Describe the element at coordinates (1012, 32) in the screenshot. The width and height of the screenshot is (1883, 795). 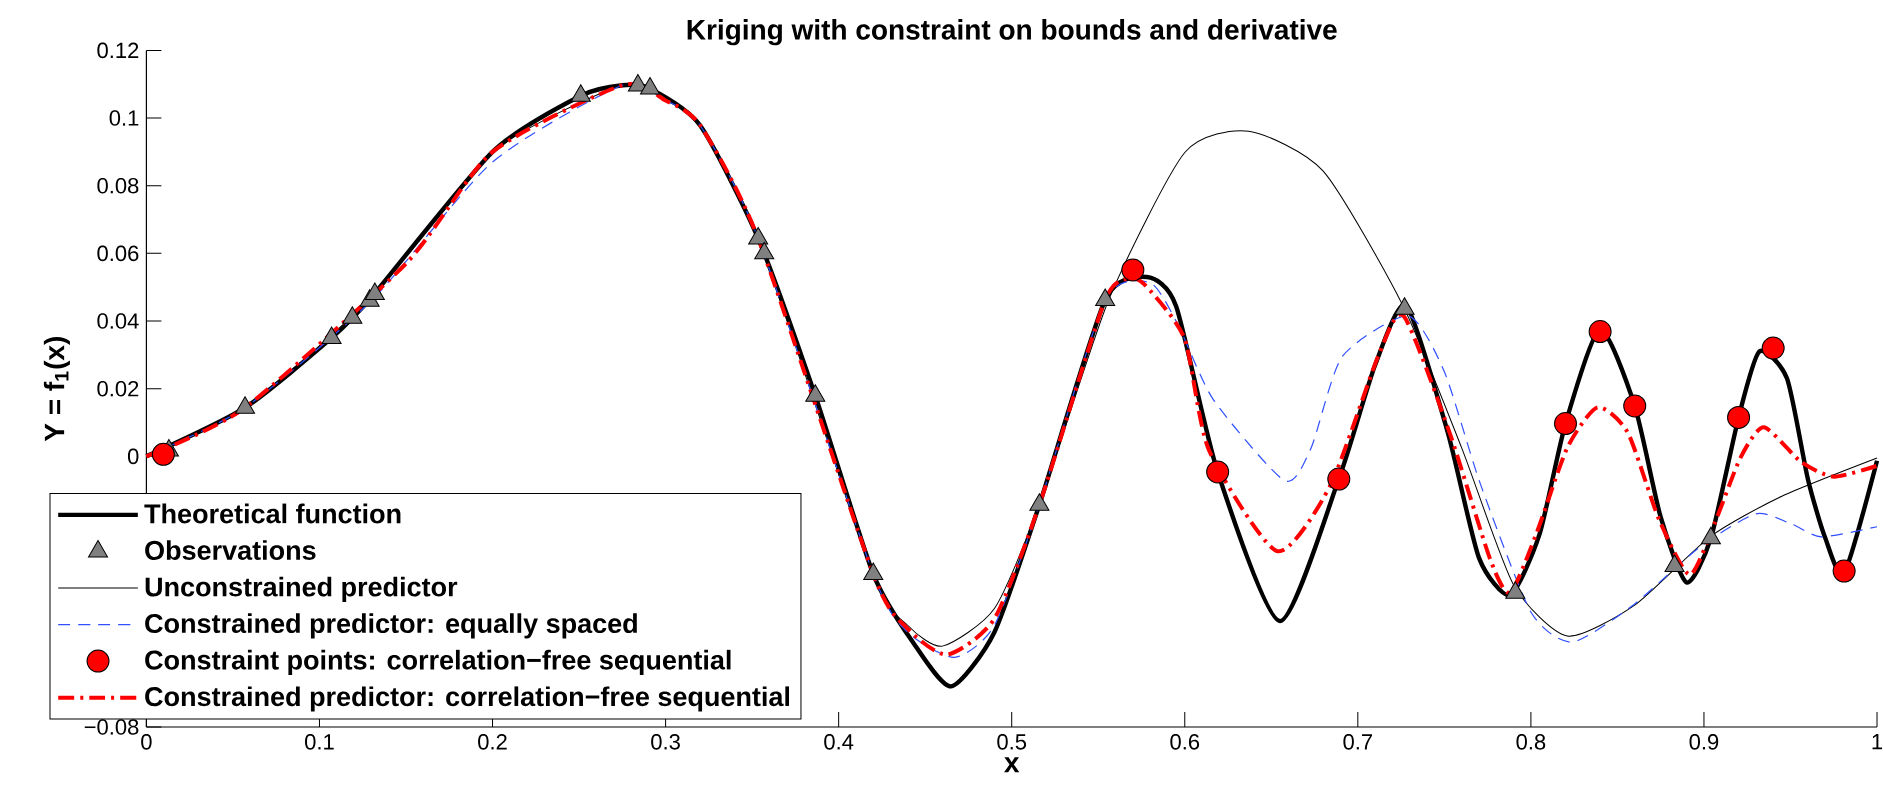
I see `chart-title: Kriging with constraint on bounds and derivative` at that location.